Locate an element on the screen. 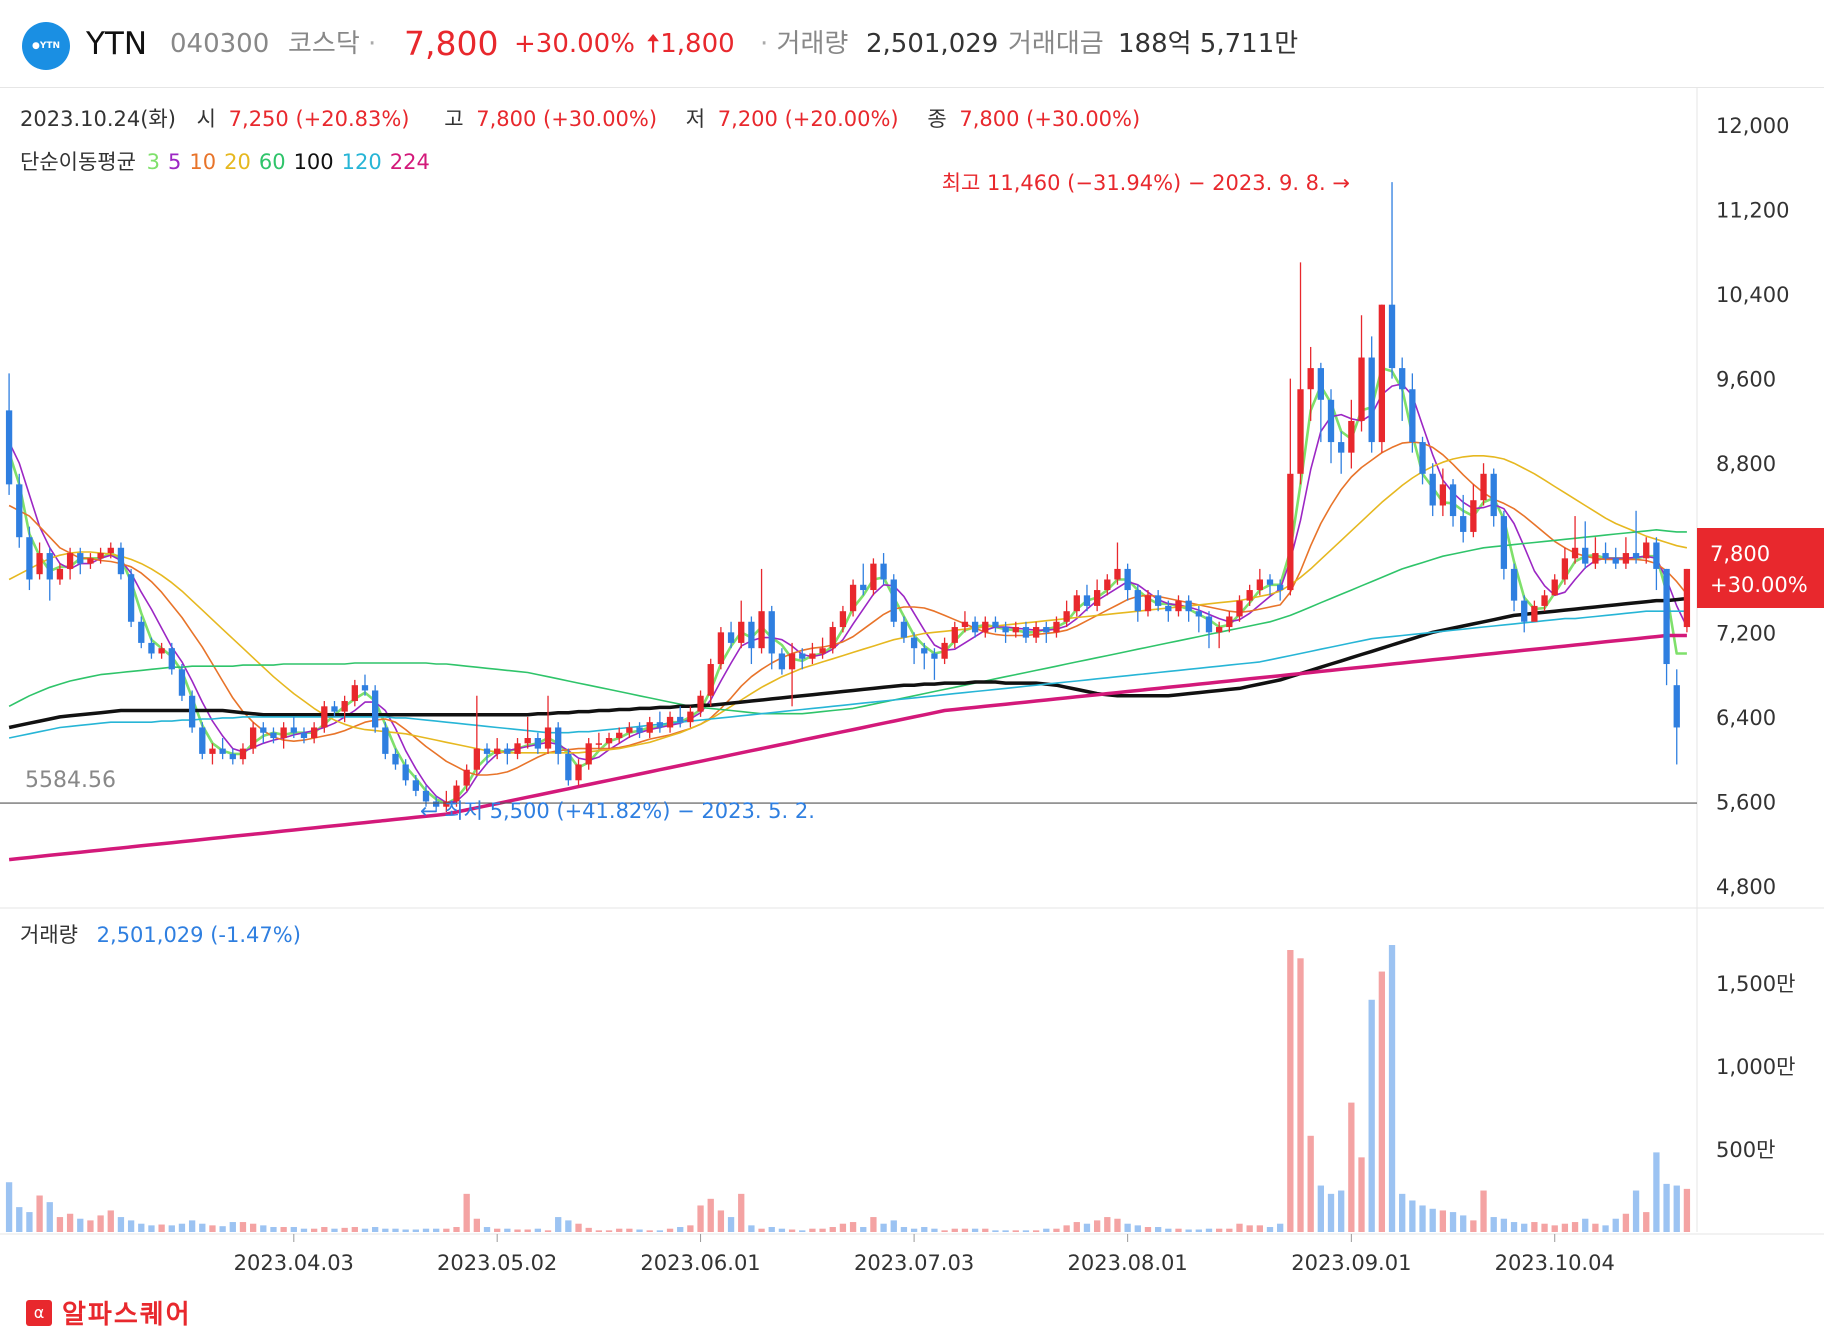 This screenshot has height=1342, width=1824. price-tick-label: 6,400 is located at coordinates (1746, 718).